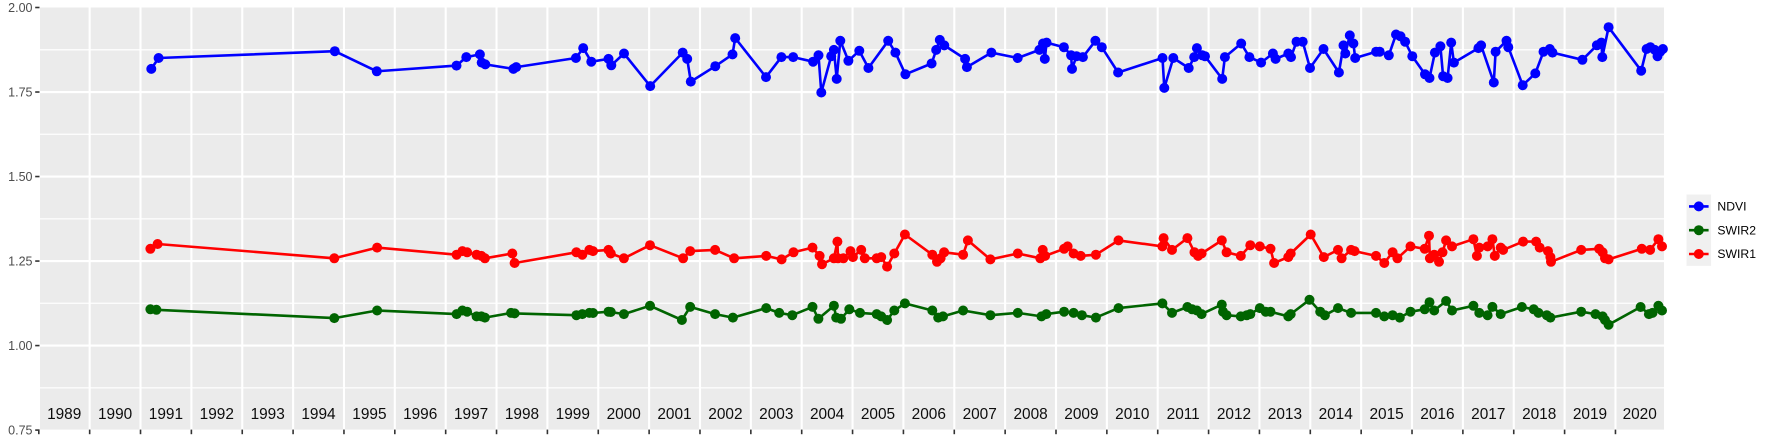 The height and width of the screenshot is (442, 1773). I want to click on svg-text: 2001, so click(674, 414).